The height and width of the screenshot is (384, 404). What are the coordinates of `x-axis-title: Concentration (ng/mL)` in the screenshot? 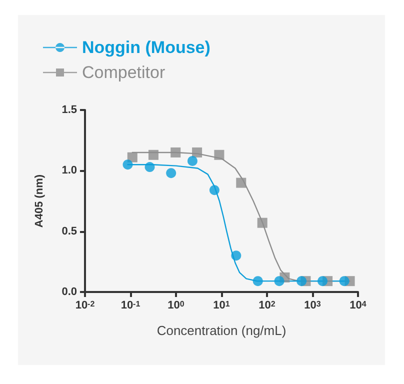 It's located at (221, 330).